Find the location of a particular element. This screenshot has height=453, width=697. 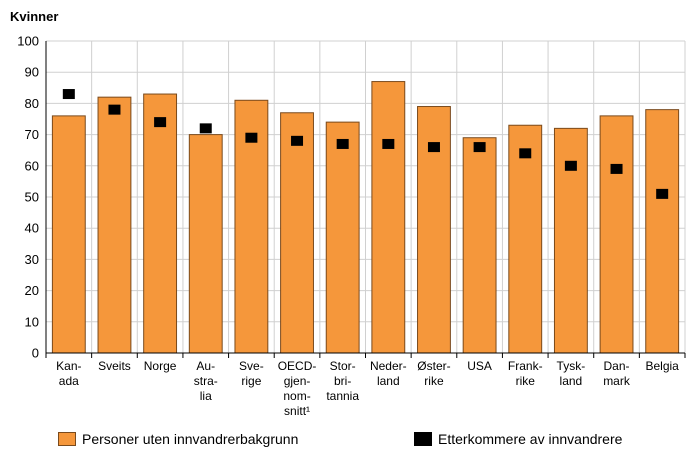

y-tick-label: 60 is located at coordinates (32, 165).